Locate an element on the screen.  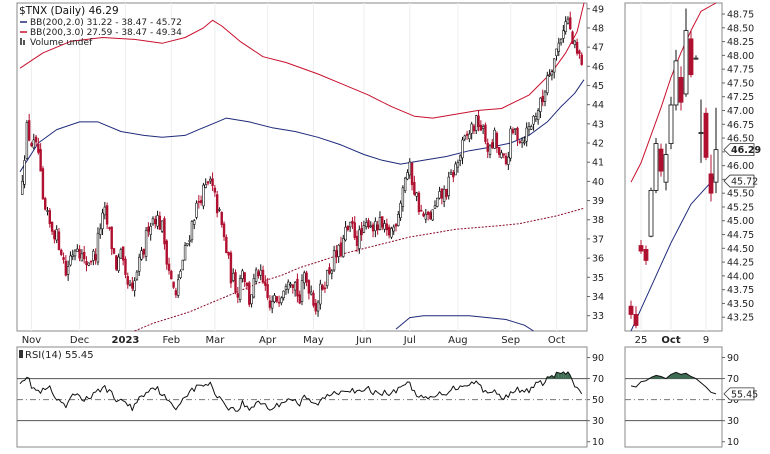
zoom-y-tick-label: 48.25 is located at coordinates (740, 42).